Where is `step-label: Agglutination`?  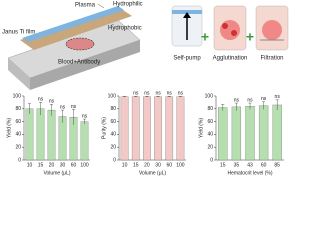 step-label: Agglutination is located at coordinates (230, 59).